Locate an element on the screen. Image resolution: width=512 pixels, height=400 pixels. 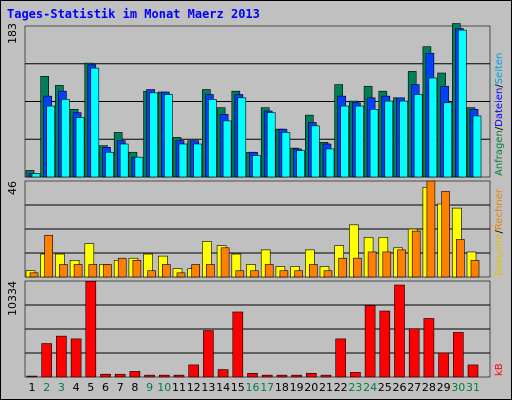
day-tick-label: 11 is located at coordinates (179, 387).